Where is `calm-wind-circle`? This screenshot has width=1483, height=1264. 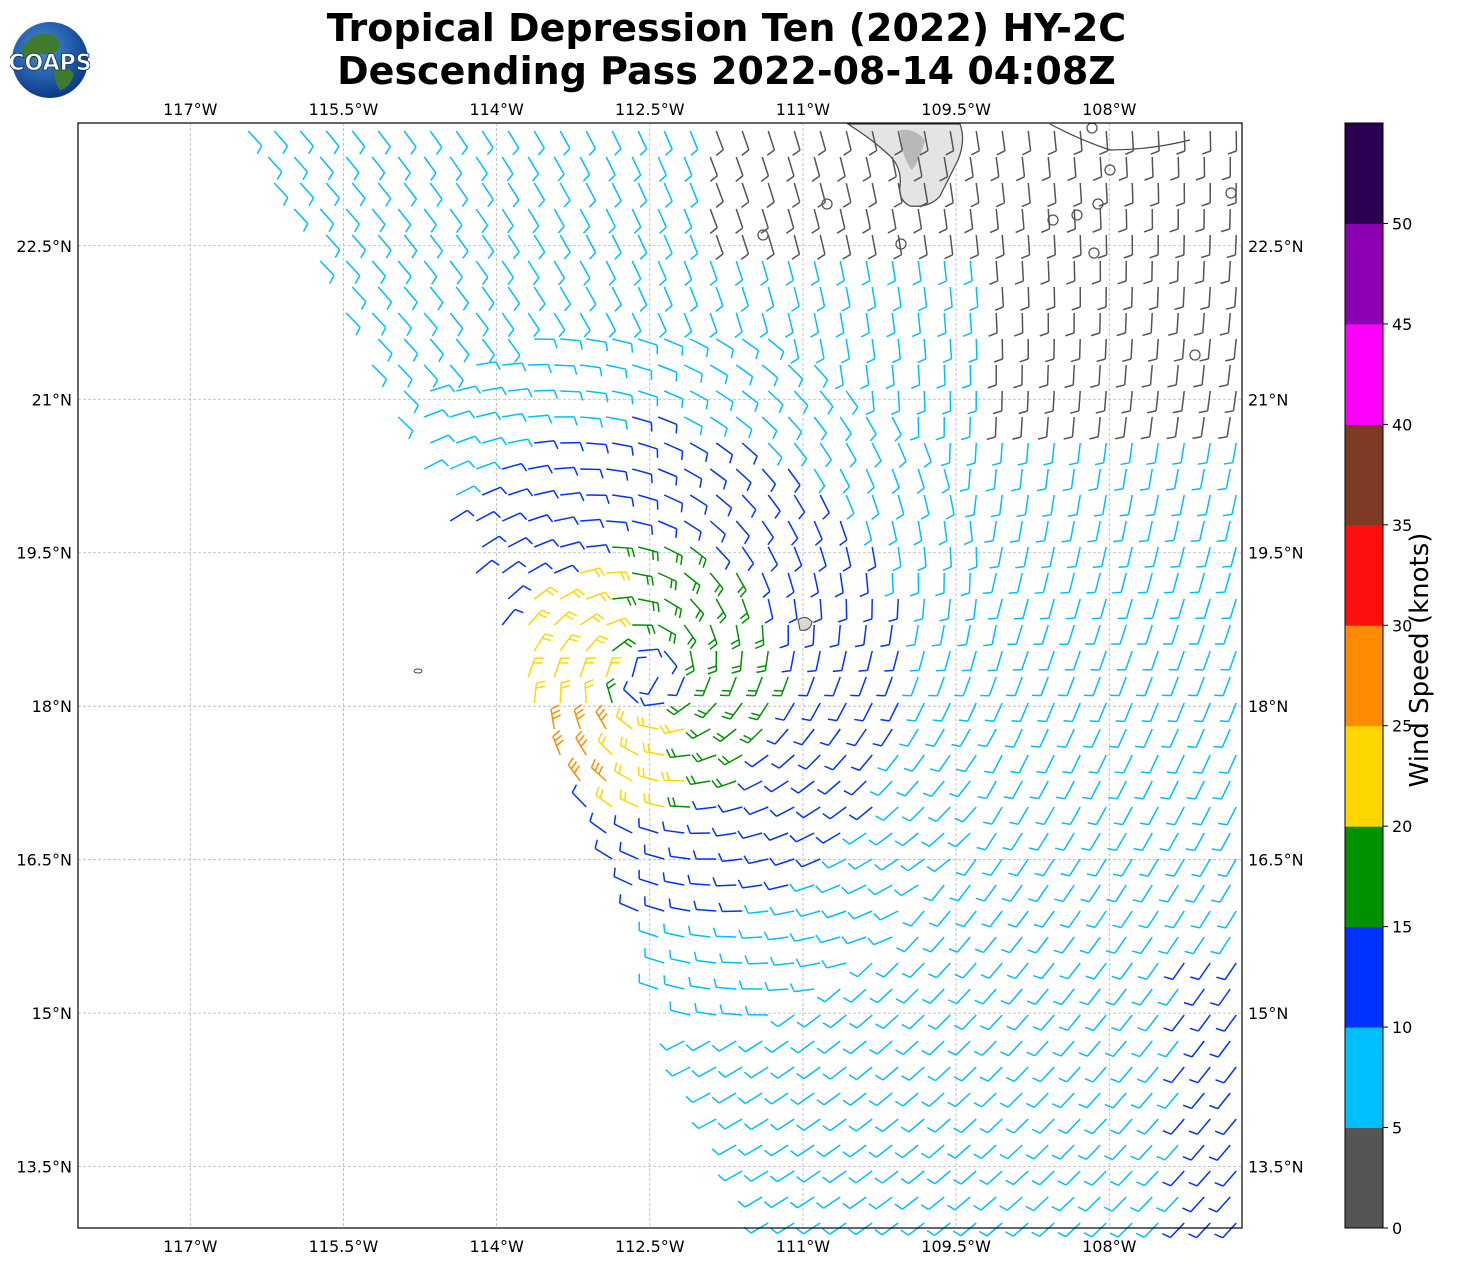
calm-wind-circle is located at coordinates (1092, 128).